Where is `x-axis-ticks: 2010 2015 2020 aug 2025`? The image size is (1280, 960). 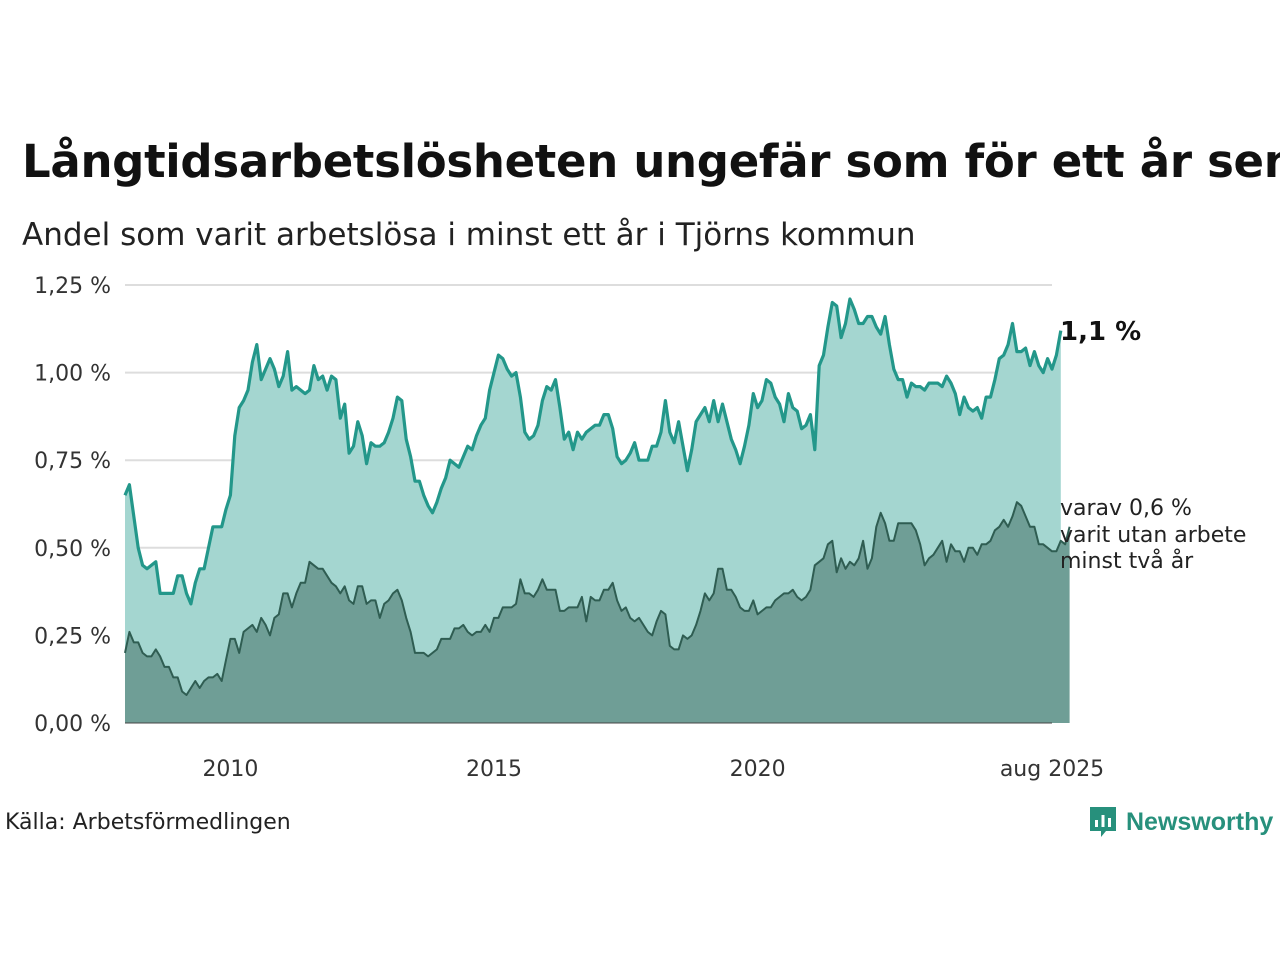 x-axis-ticks: 2010 2015 2020 aug 2025 is located at coordinates (653, 769).